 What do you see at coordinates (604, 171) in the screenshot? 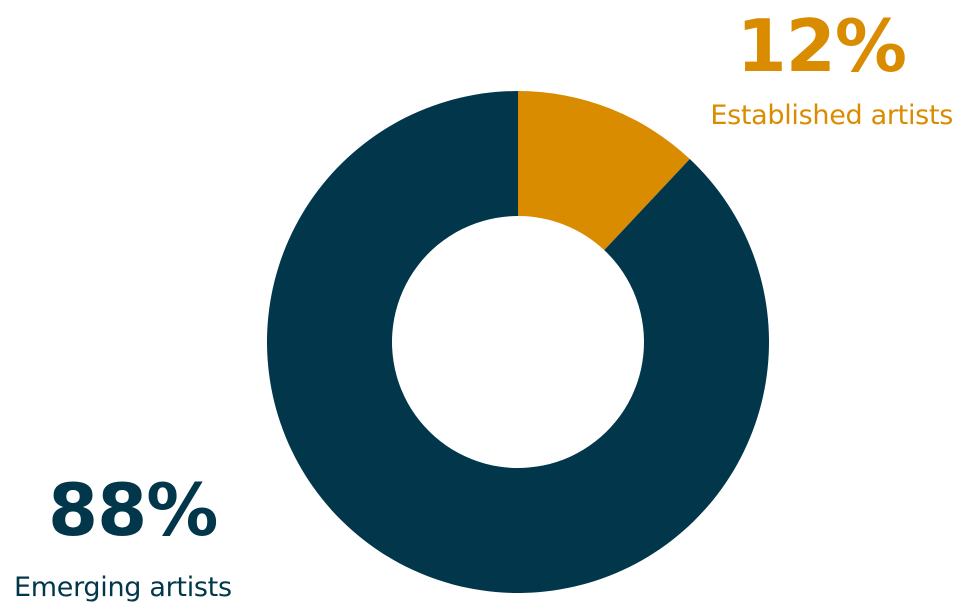
I see `donut-slice-established-artists` at bounding box center [604, 171].